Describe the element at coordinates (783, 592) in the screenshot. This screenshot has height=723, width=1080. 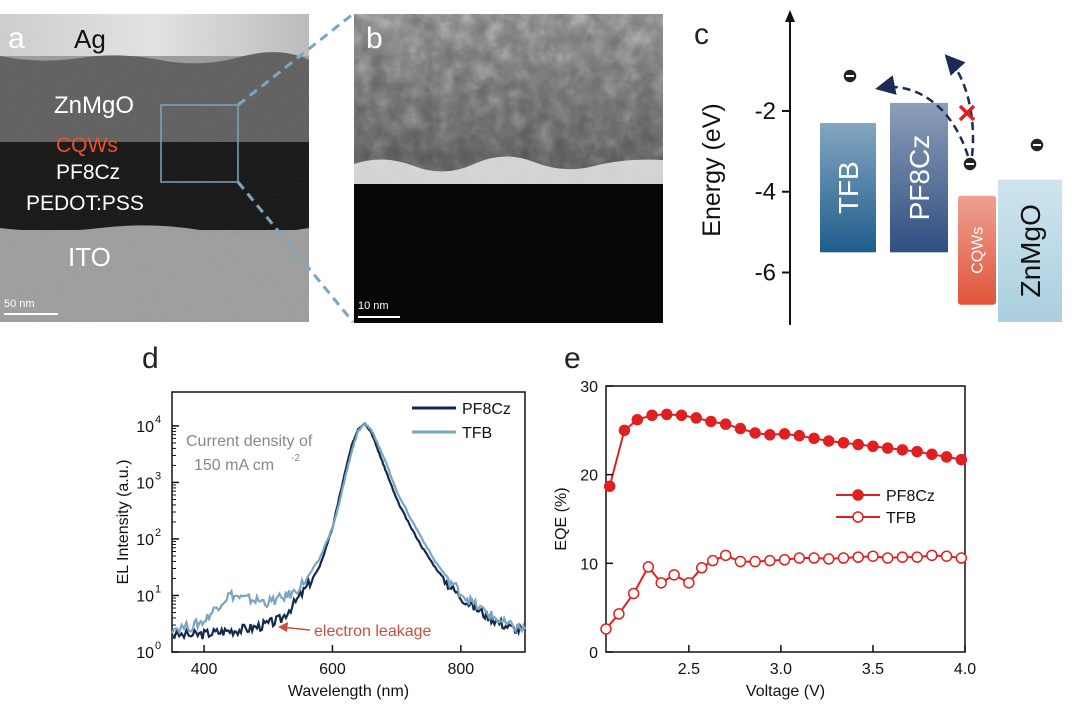
I see `eqe-series-tfb` at that location.